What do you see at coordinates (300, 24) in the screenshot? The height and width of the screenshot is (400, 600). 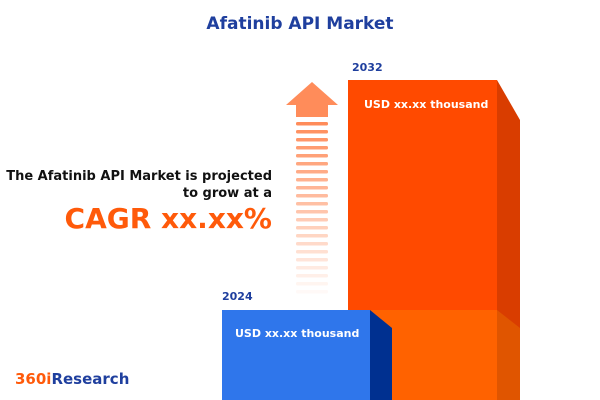 I see `chart-title: Afatinib API Market` at bounding box center [300, 24].